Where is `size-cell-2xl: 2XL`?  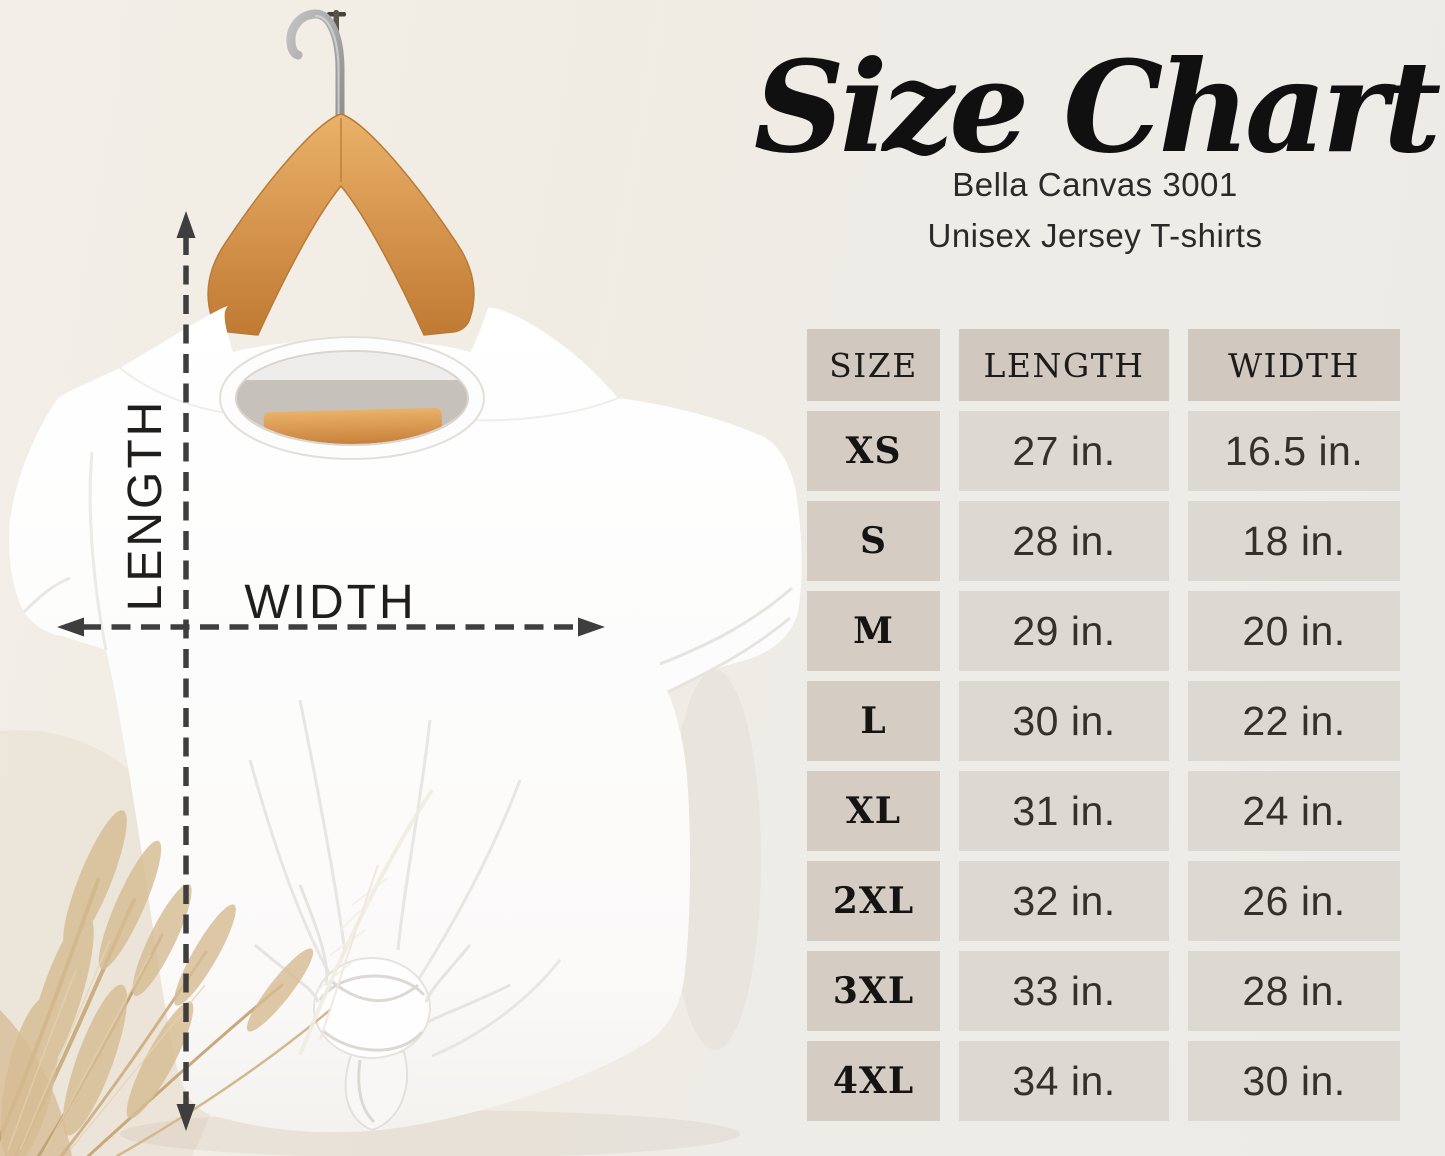
size-cell-2xl: 2XL is located at coordinates (873, 901).